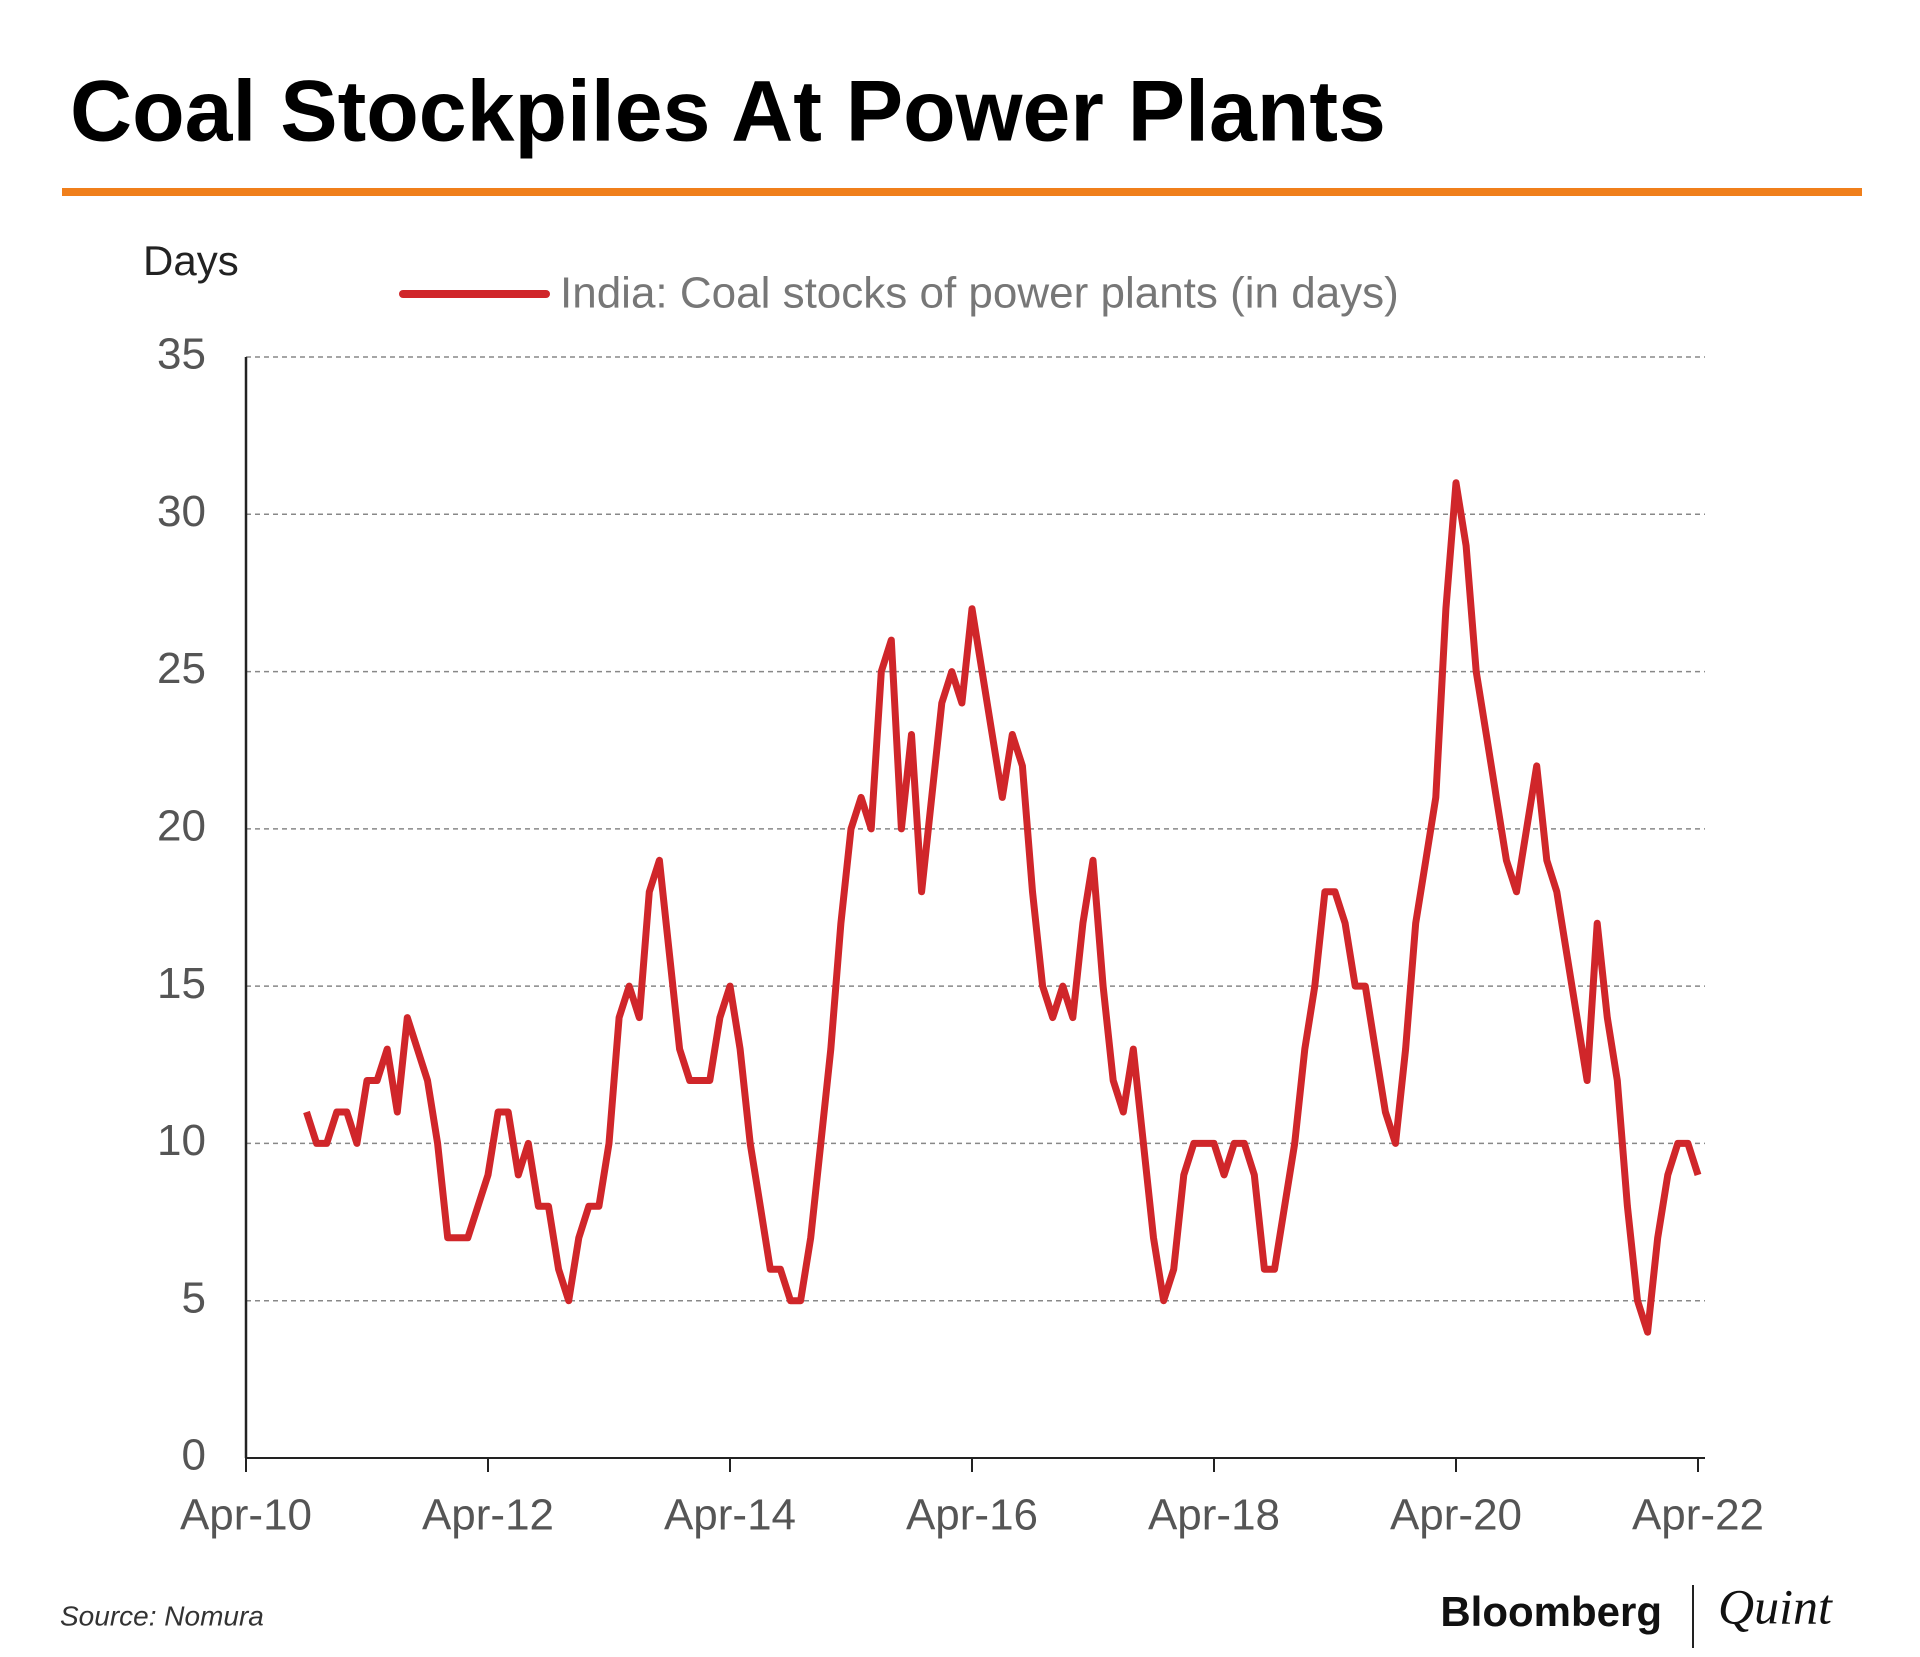 The width and height of the screenshot is (1920, 1657). Describe the element at coordinates (1698, 1515) in the screenshot. I see `x-tick-label: Apr-22` at that location.